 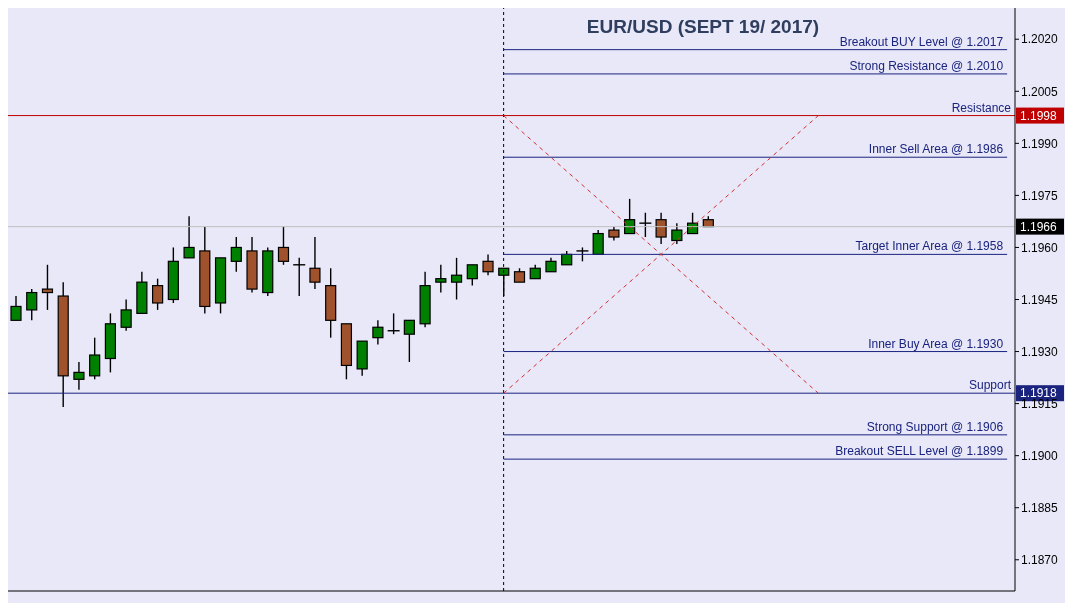 What do you see at coordinates (921, 41) in the screenshot?
I see `ref-line-label: Breakout BUY Level @ 1.2017` at bounding box center [921, 41].